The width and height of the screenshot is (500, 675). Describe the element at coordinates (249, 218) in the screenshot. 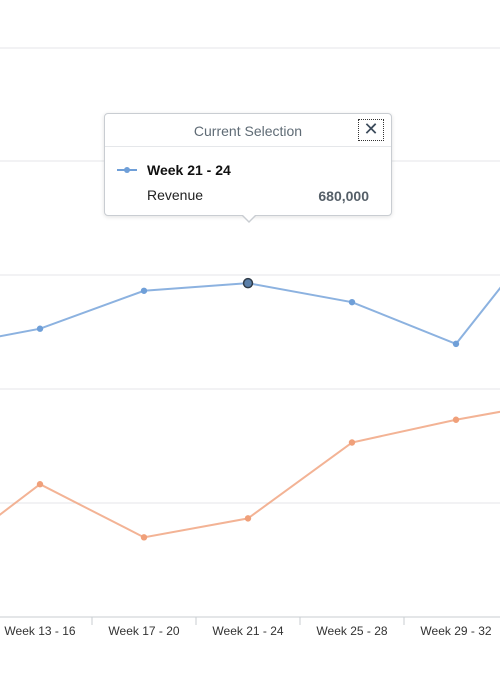

I see `tooltip-pointer` at that location.